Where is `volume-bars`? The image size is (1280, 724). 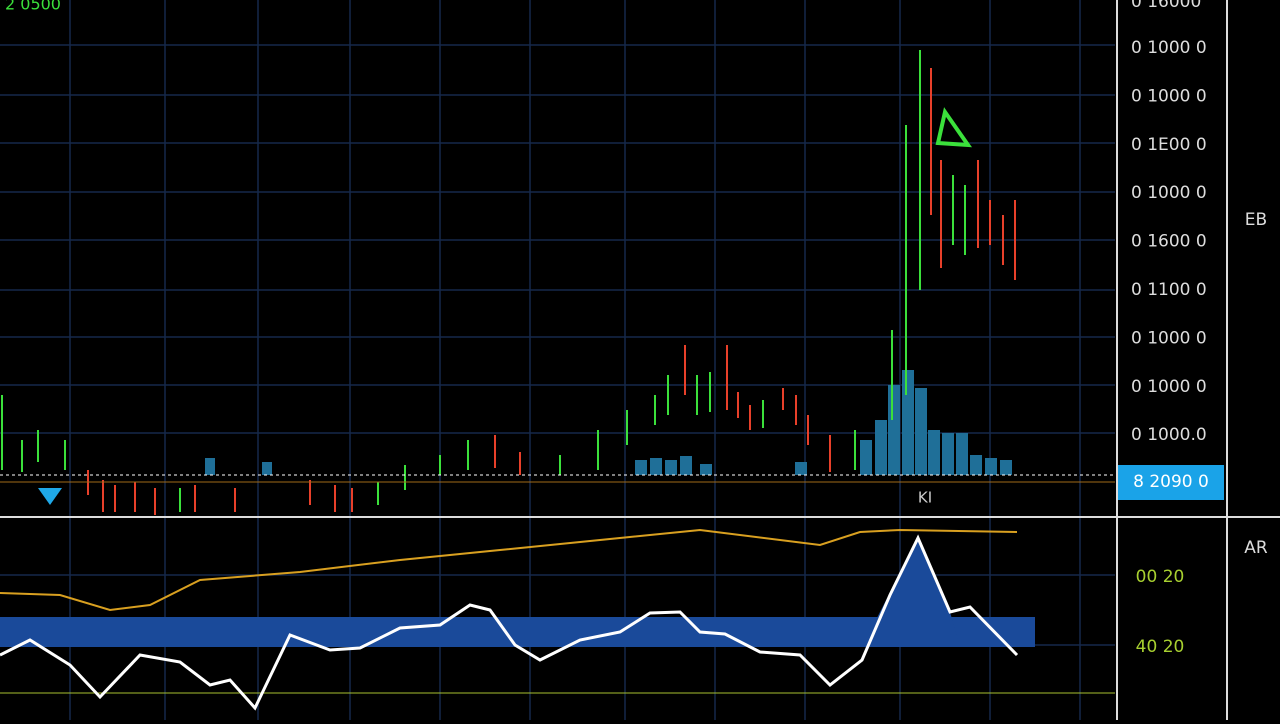
volume-bars is located at coordinates (608, 422).